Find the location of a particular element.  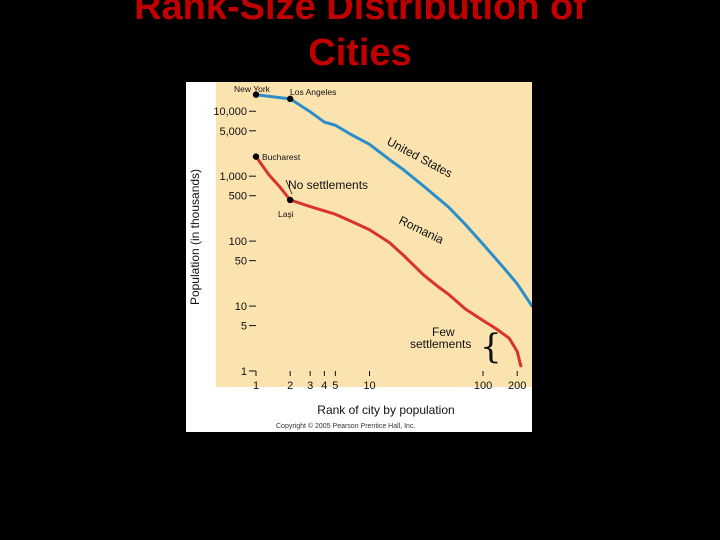

slide-title: Rank-Size Distribution of Cities is located at coordinates (360, 38).